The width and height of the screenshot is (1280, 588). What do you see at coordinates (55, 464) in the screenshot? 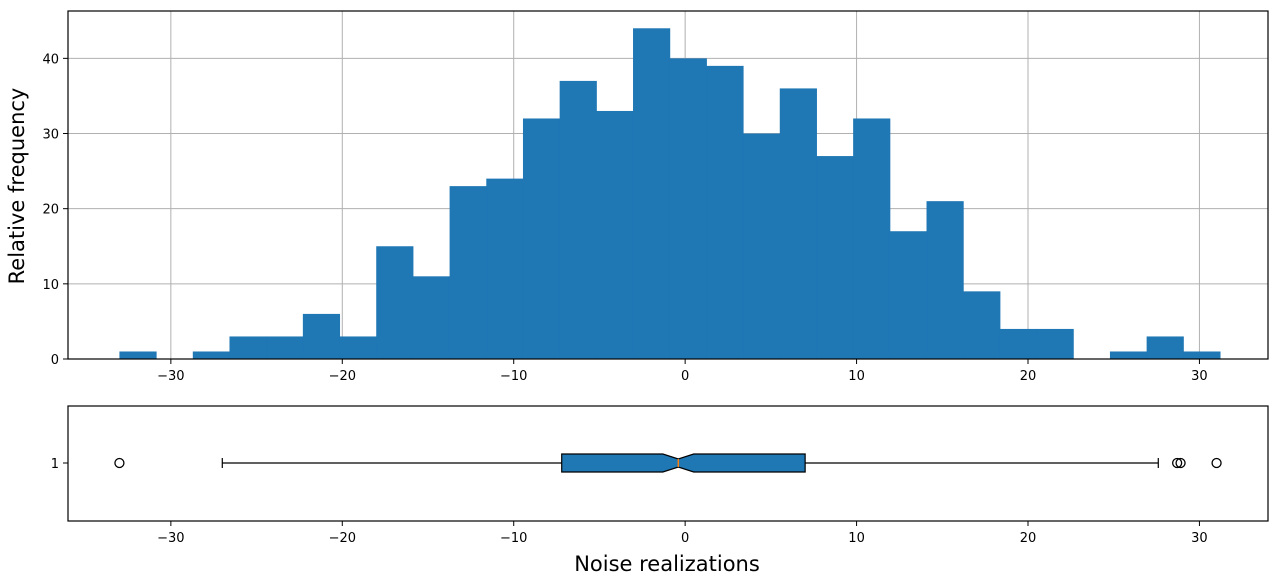
I see `boxplot-y-tick-label: 1` at bounding box center [55, 464].